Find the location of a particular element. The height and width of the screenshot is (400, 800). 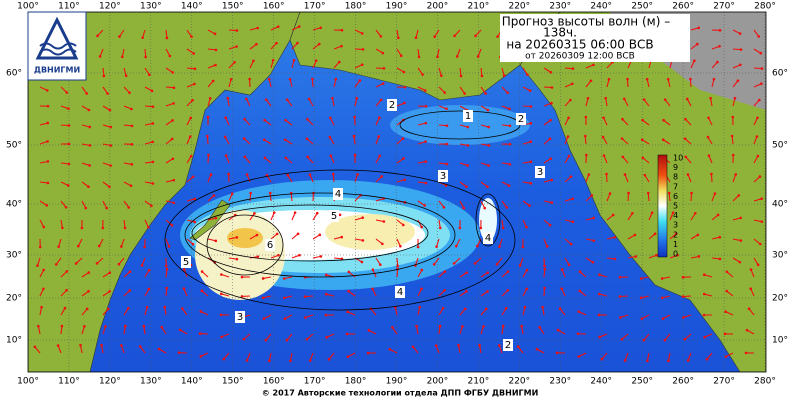

contour-label: 3 is located at coordinates (540, 172).